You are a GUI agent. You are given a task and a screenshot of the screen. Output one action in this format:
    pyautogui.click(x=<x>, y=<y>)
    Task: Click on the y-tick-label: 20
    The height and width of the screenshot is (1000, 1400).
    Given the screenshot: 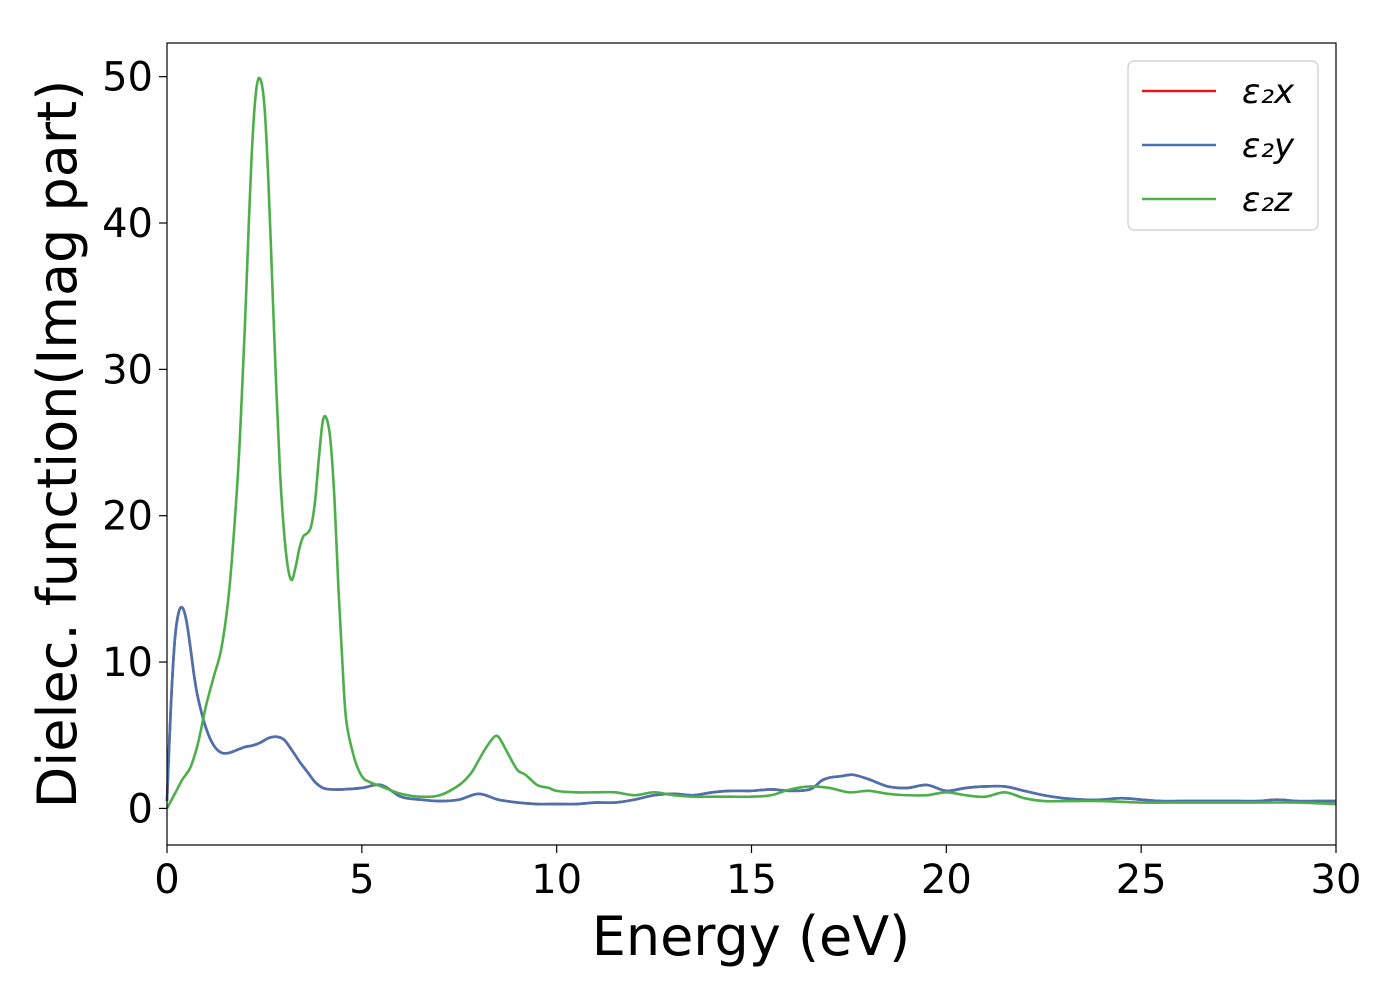 What is the action you would take?
    pyautogui.click(x=127, y=517)
    